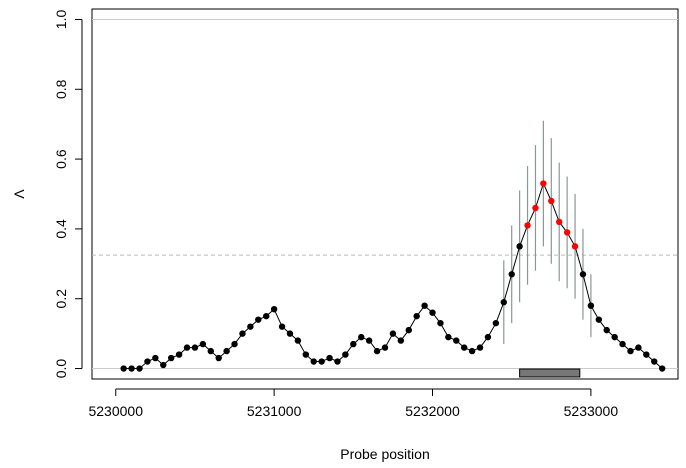 The height and width of the screenshot is (468, 686). I want to click on y-tick-label-5: 1.0, so click(61, 20).